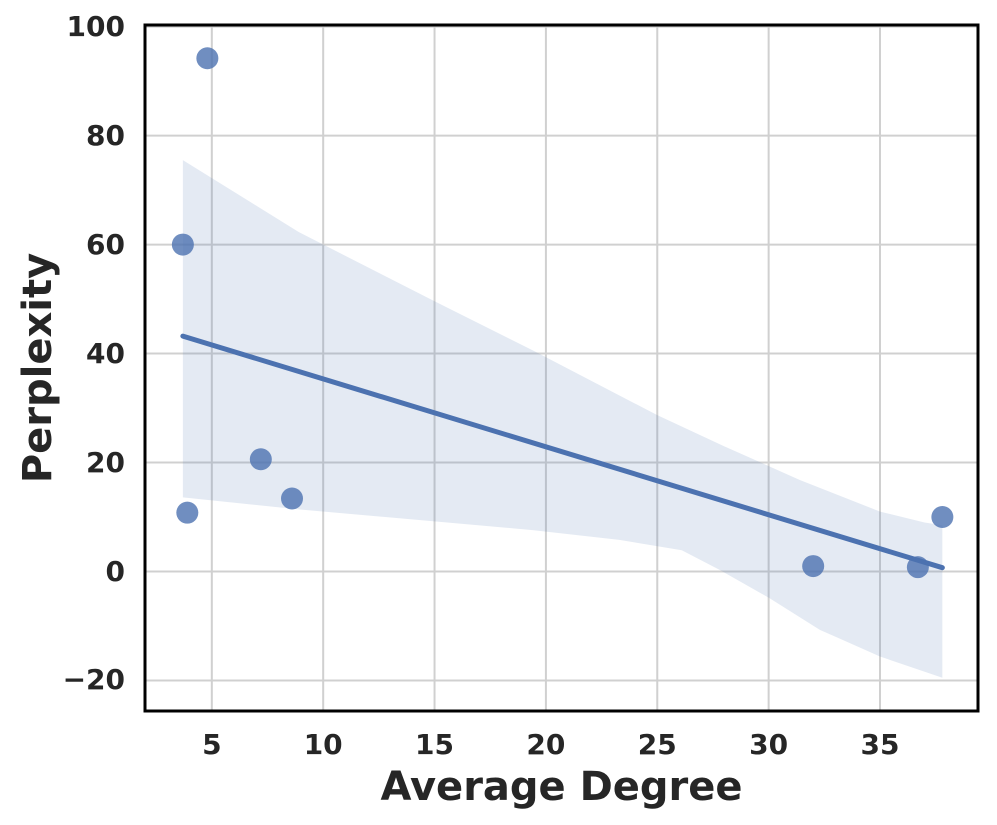 This screenshot has width=997, height=825. Describe the element at coordinates (105, 462) in the screenshot. I see `y-tick-label: 20` at that location.